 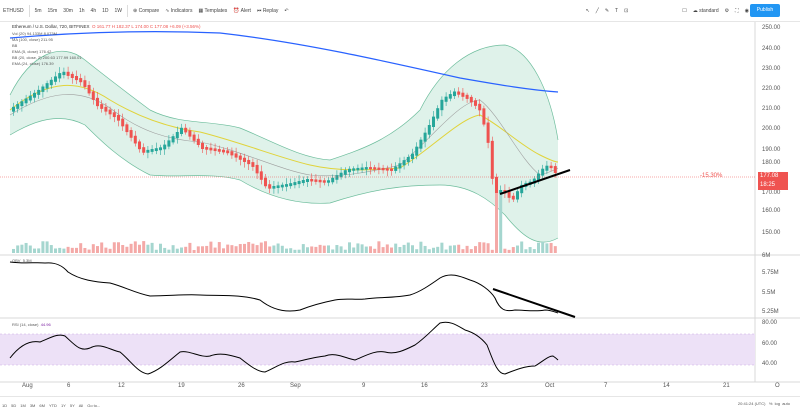 I want to click on undo-icon: ↶, so click(x=286, y=10).